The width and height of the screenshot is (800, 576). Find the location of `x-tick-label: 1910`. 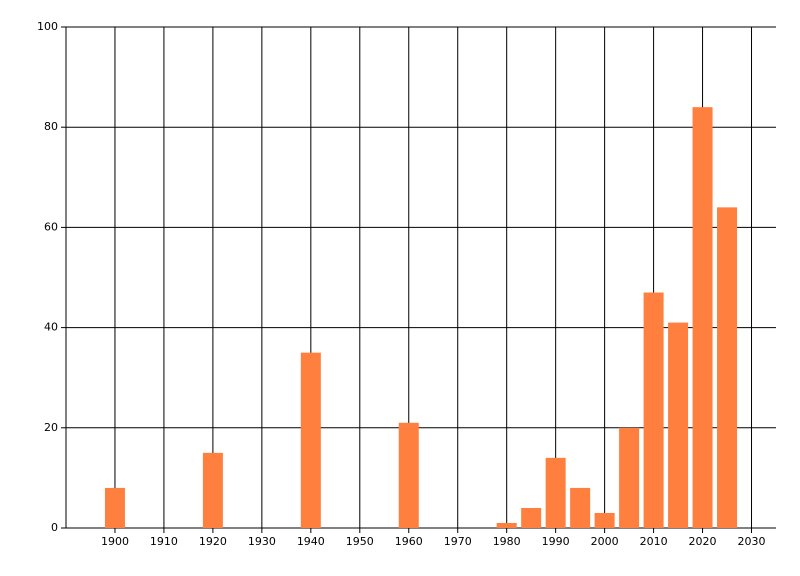

x-tick-label: 1910 is located at coordinates (164, 541).